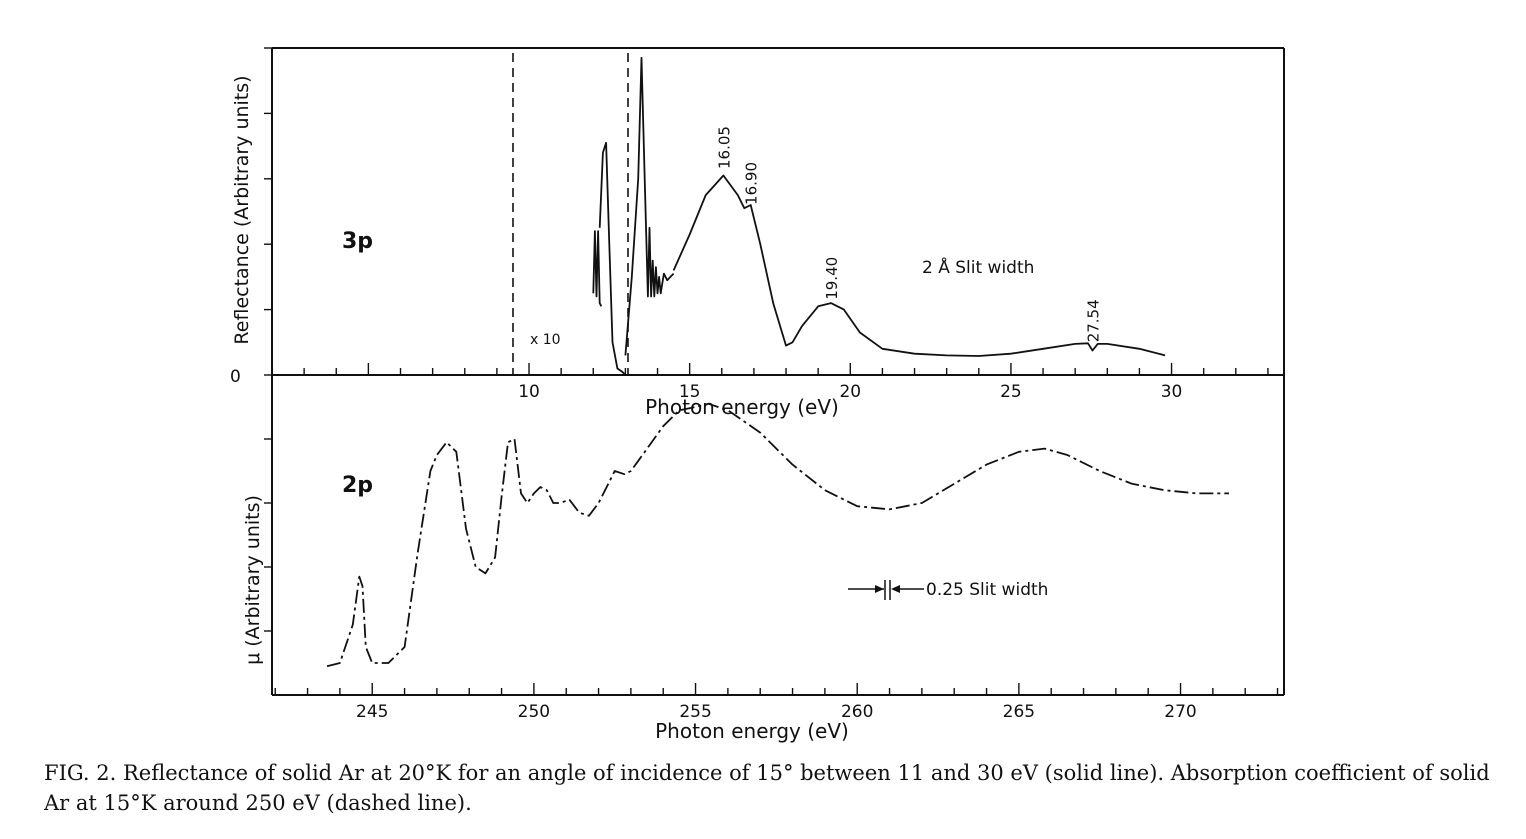 The width and height of the screenshot is (1526, 839). Describe the element at coordinates (690, 392) in the screenshot. I see `top-x-tick-label: 15` at that location.